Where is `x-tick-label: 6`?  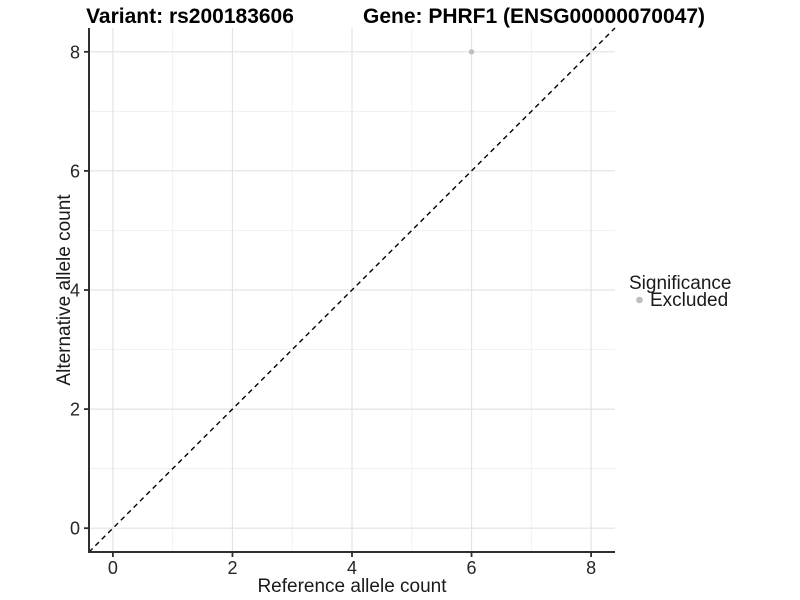 x-tick-label: 6 is located at coordinates (472, 568).